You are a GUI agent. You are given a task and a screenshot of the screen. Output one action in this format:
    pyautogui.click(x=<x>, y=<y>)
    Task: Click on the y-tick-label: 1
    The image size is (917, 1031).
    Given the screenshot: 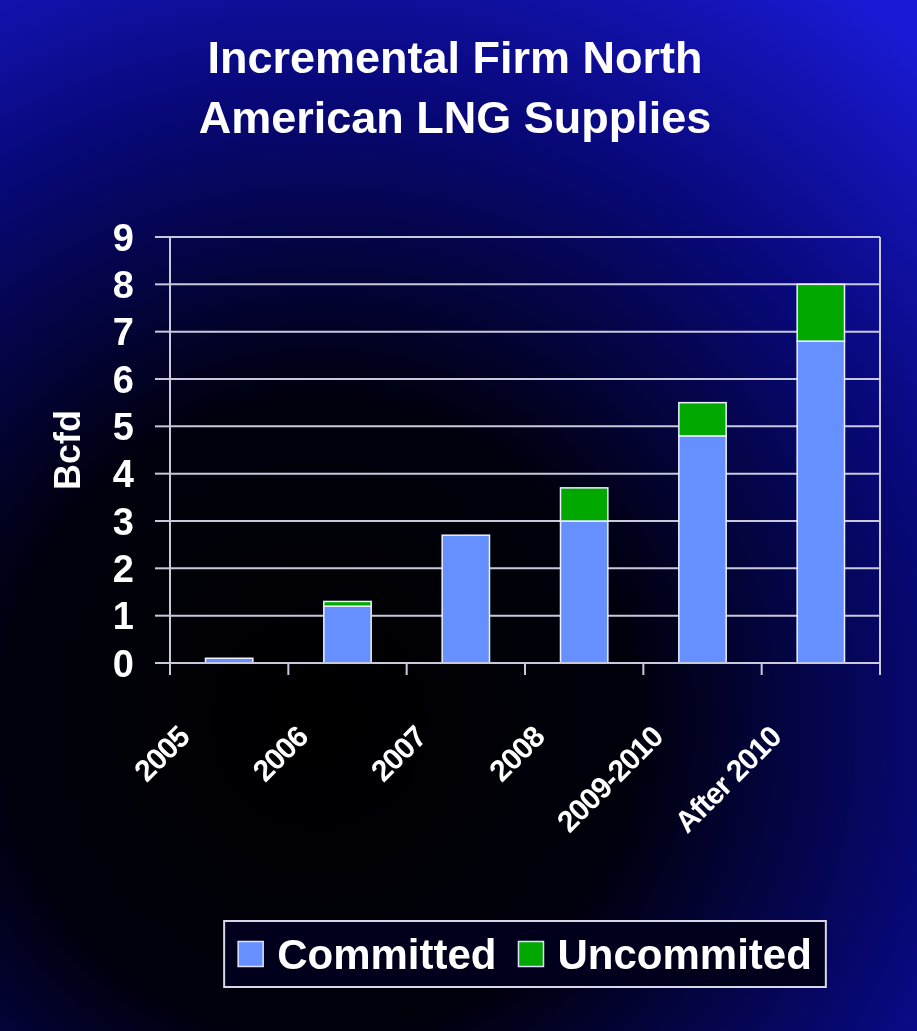 What is the action you would take?
    pyautogui.click(x=123, y=616)
    